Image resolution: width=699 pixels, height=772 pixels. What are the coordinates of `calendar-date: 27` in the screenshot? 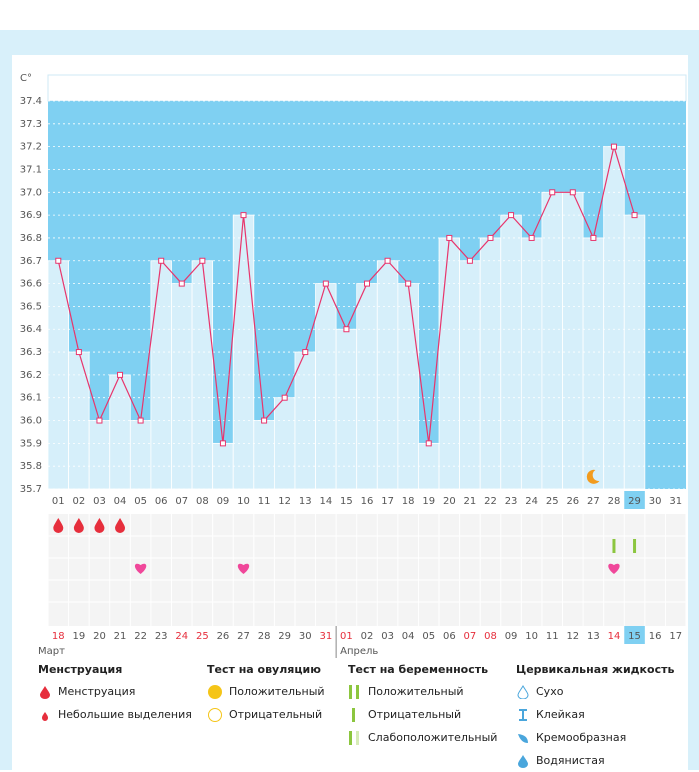 It's located at (243, 636).